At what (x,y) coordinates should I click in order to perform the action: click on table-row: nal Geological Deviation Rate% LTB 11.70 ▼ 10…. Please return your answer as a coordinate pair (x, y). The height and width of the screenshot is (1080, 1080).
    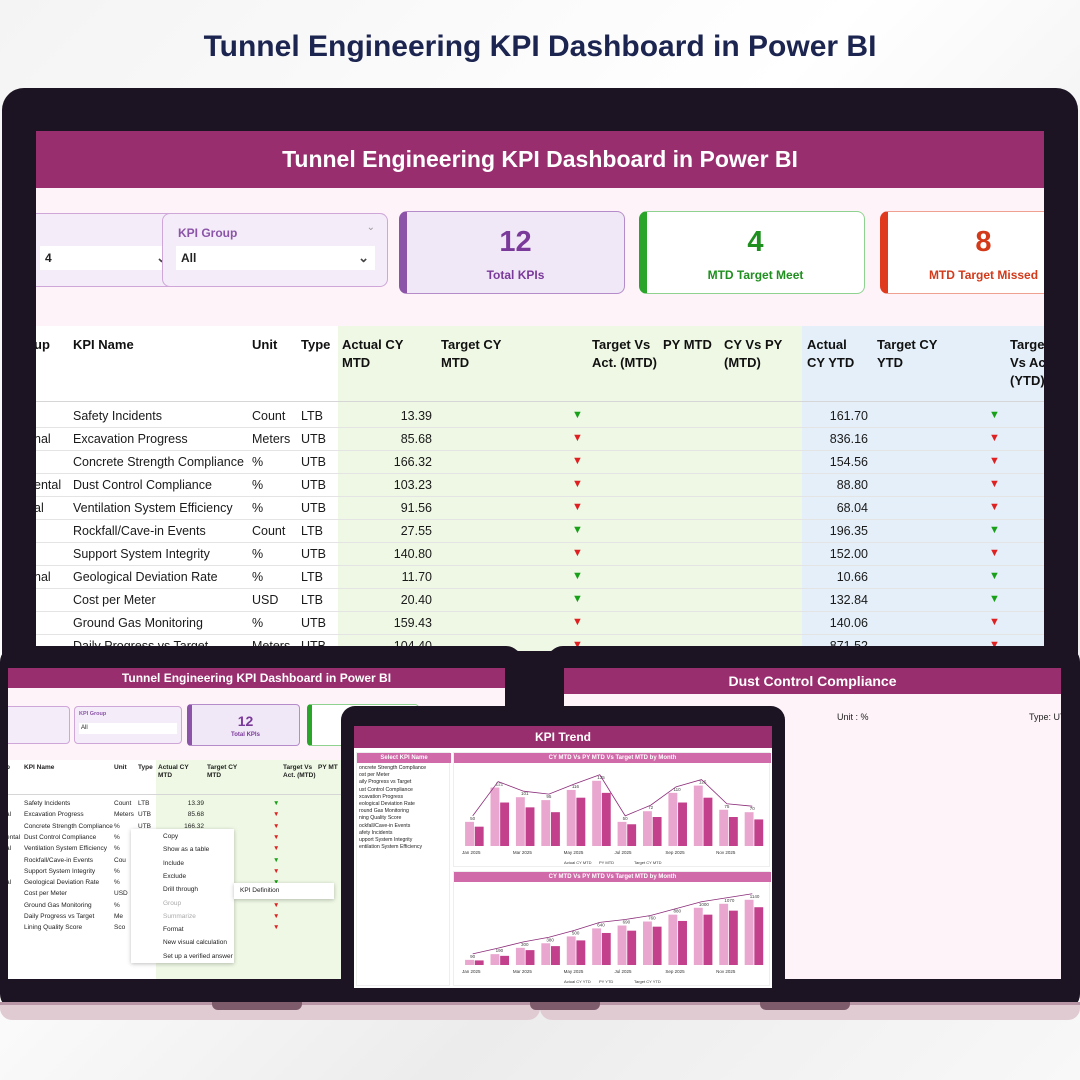
    Looking at the image, I should click on (540, 577).